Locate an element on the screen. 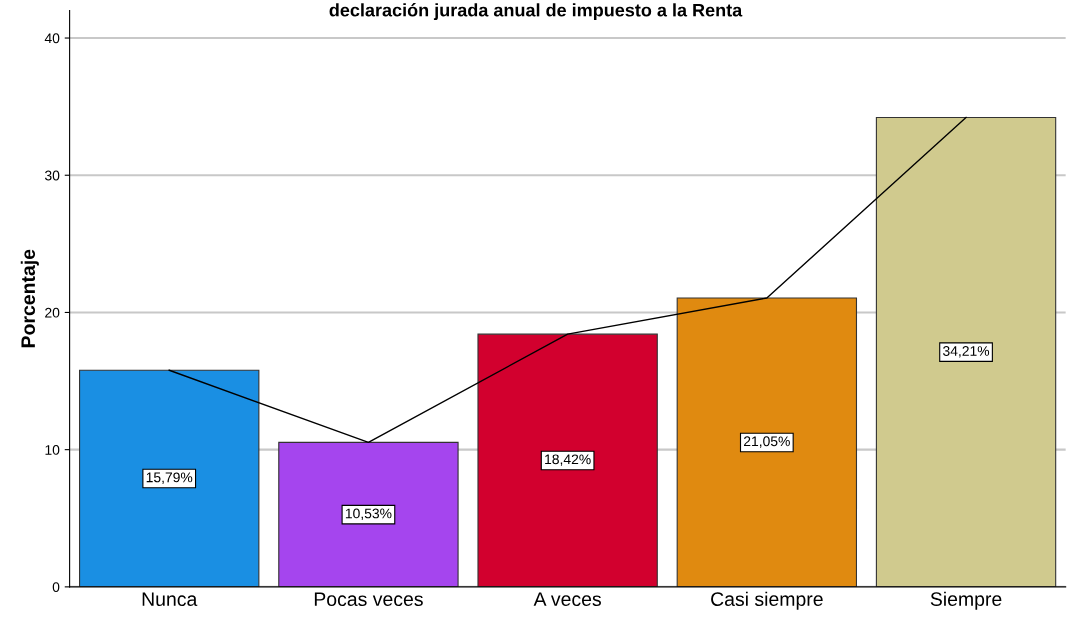 The width and height of the screenshot is (1071, 623). data-label: 18,42% is located at coordinates (568, 460).